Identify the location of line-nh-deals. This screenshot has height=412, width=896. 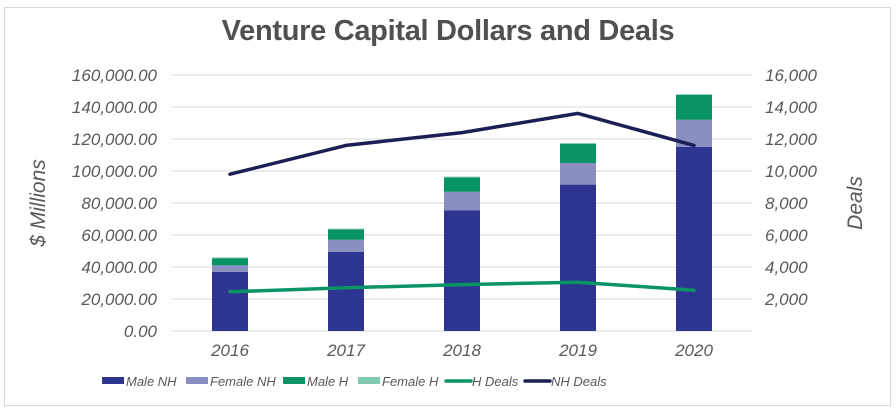
(462, 143).